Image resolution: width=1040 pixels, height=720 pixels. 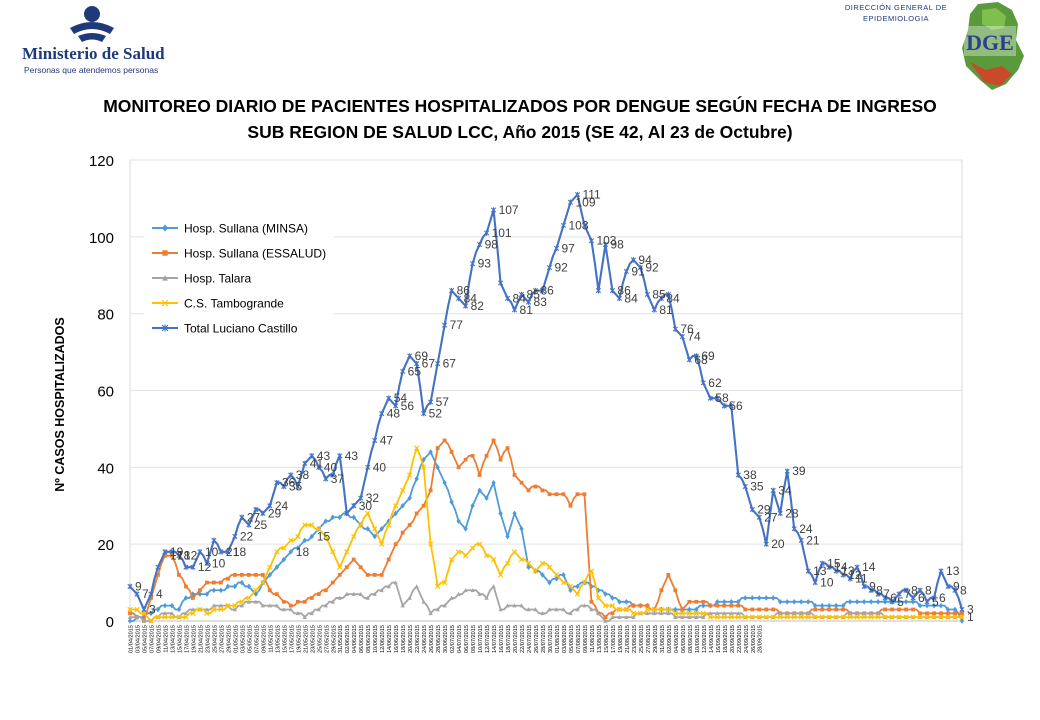 I want to click on data-label: 86, so click(x=548, y=291).